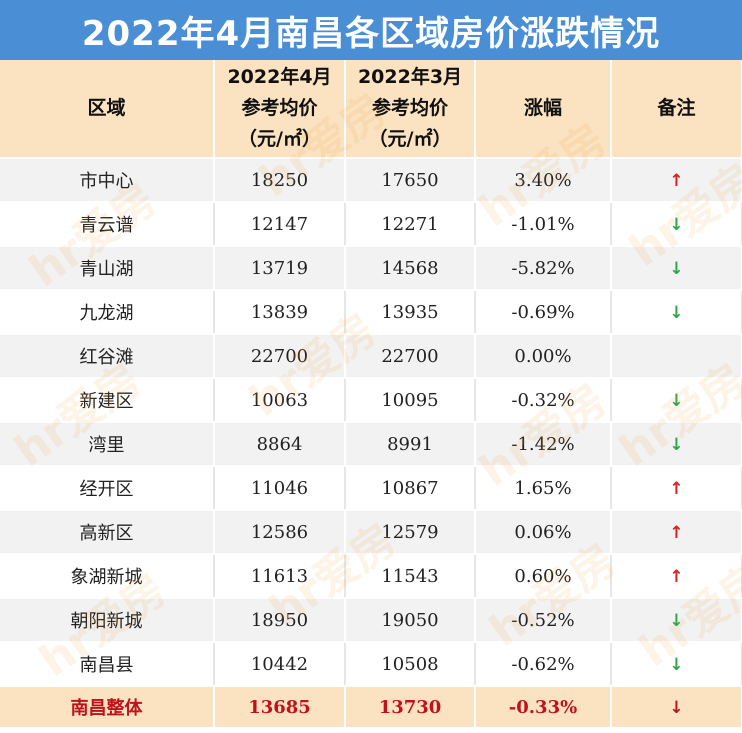  Describe the element at coordinates (107, 268) in the screenshot. I see `region-cell: 青山湖` at that location.